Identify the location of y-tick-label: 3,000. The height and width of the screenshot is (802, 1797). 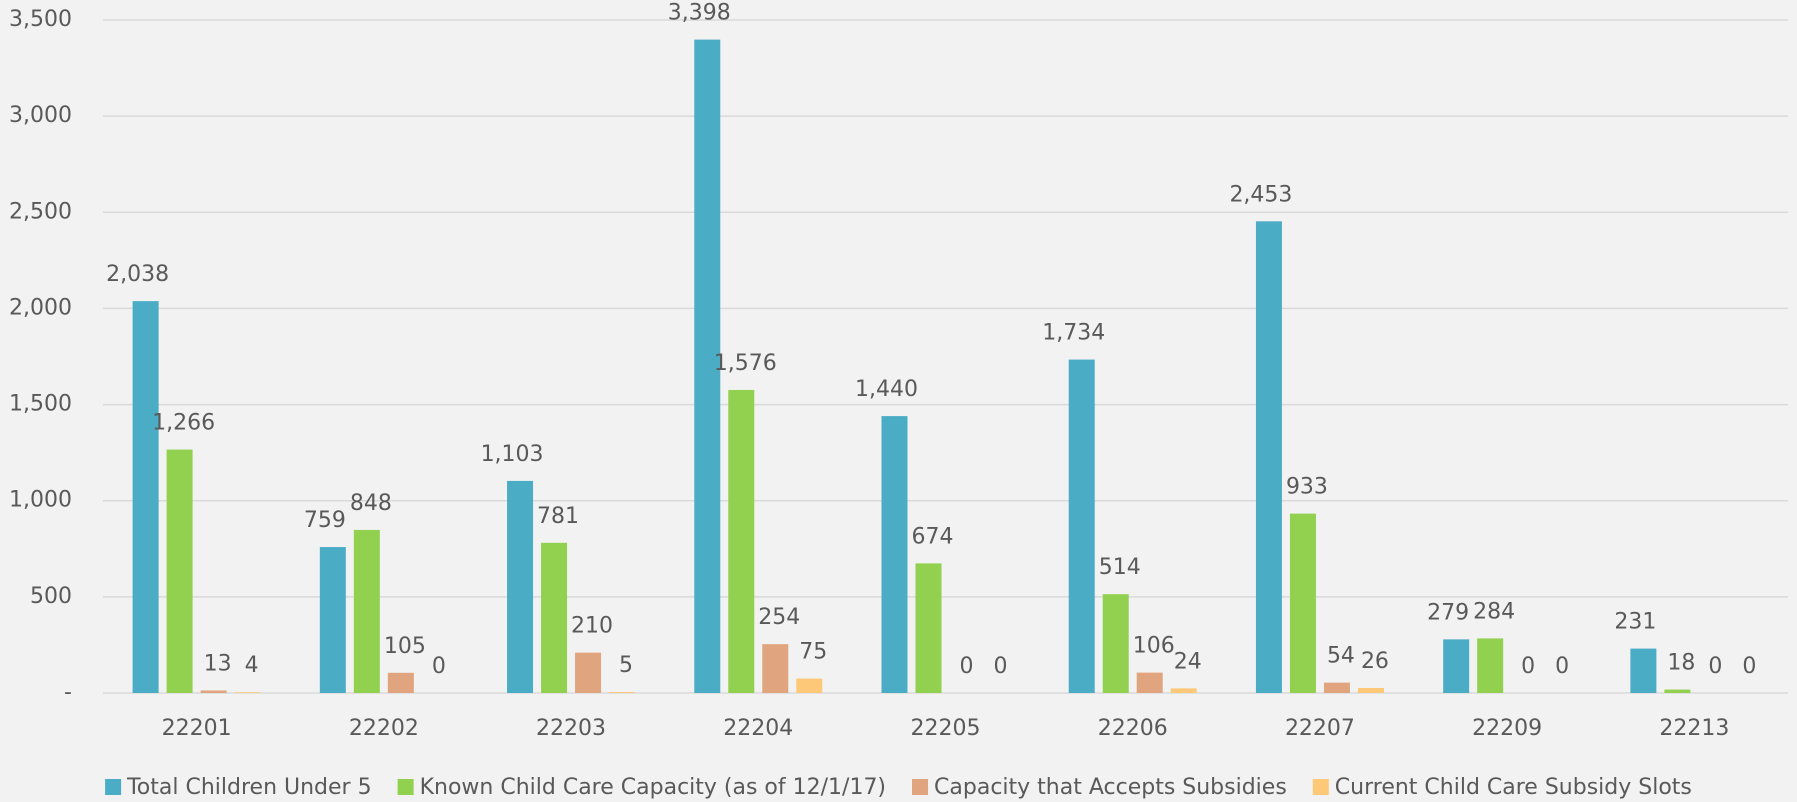
(40, 115).